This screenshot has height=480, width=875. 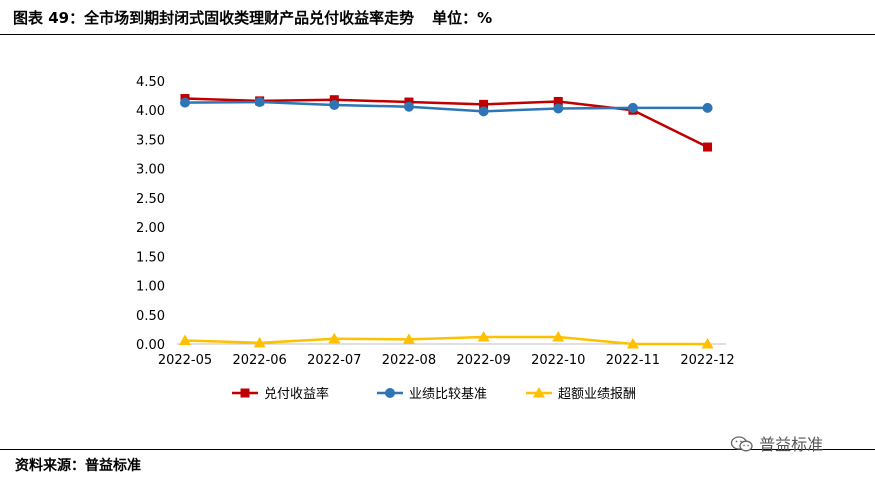 I want to click on legend-item: 兑付收益率, so click(x=280, y=394).